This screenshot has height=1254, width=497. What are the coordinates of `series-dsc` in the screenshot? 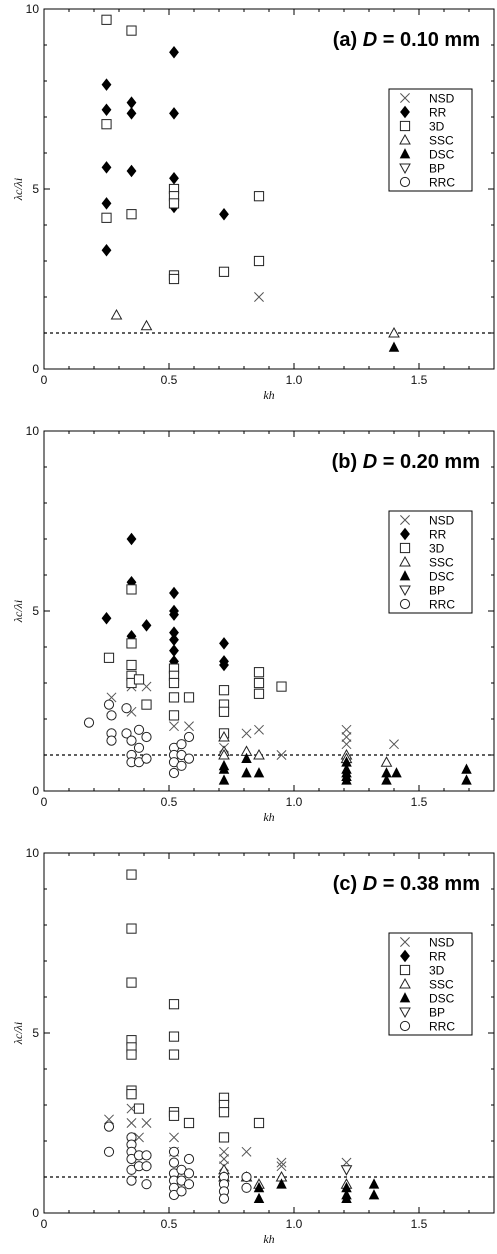 It's located at (316, 1190).